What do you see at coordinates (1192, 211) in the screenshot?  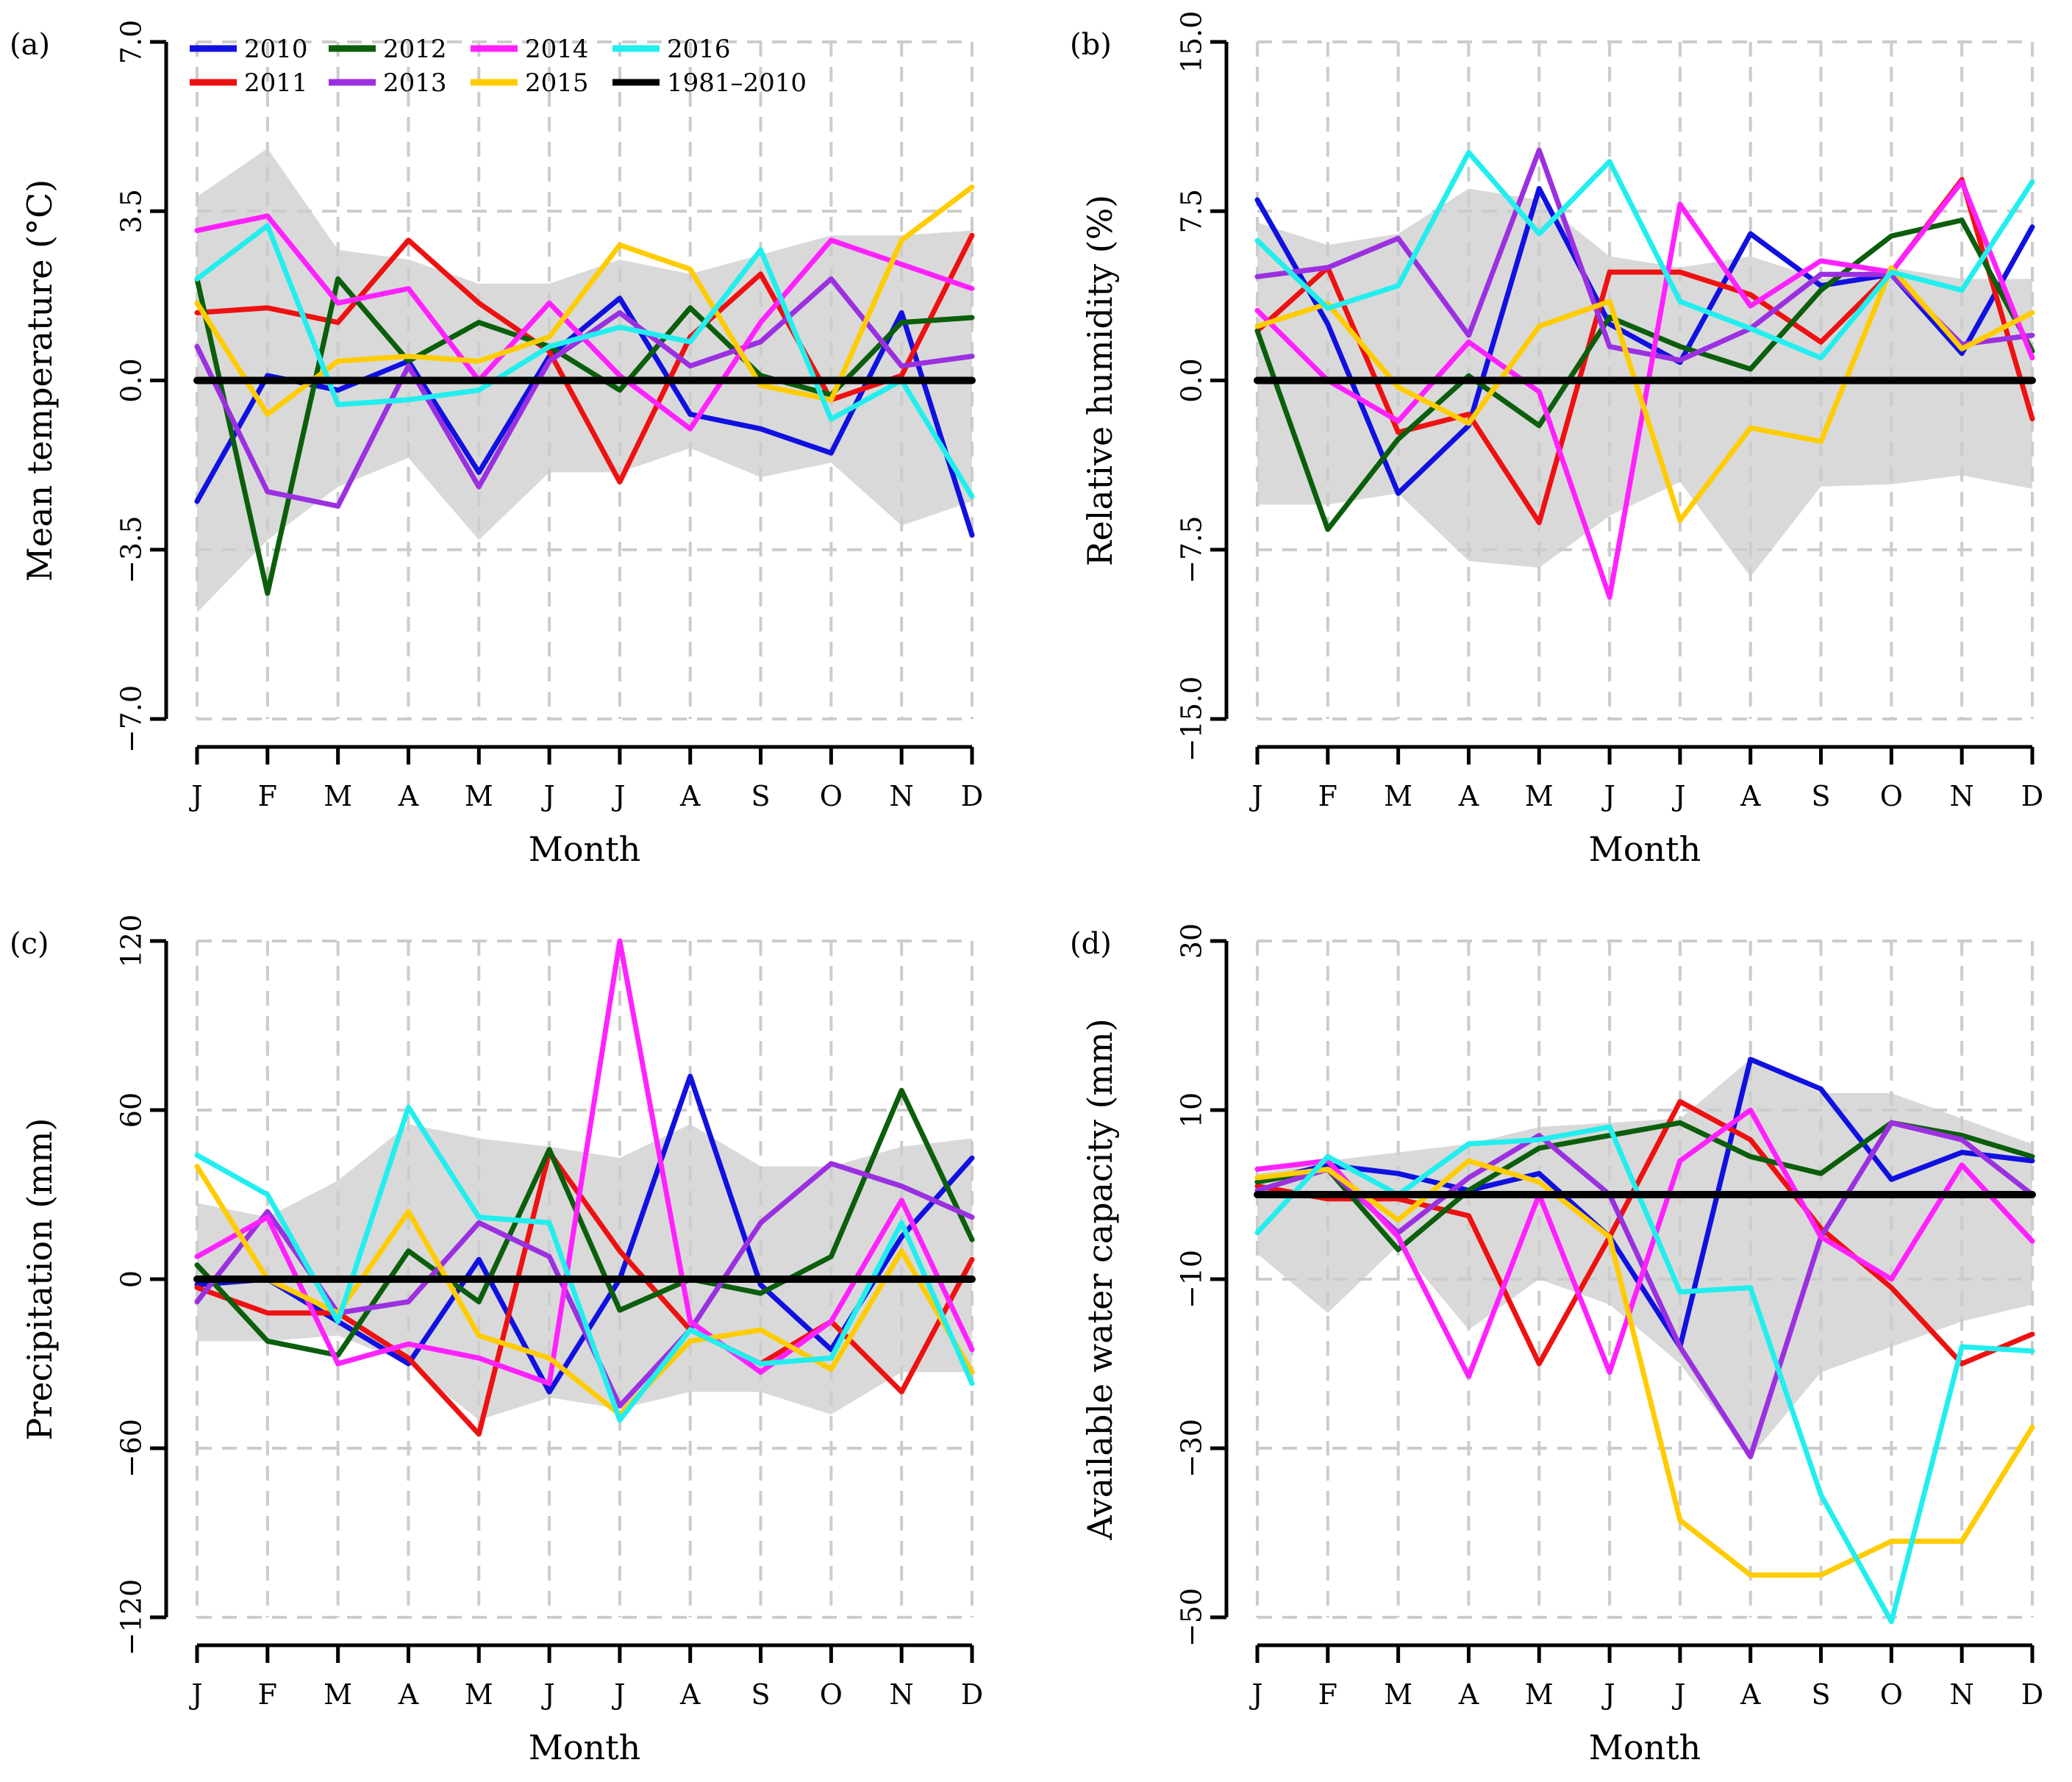 I see `y-tick-label: 7.5` at bounding box center [1192, 211].